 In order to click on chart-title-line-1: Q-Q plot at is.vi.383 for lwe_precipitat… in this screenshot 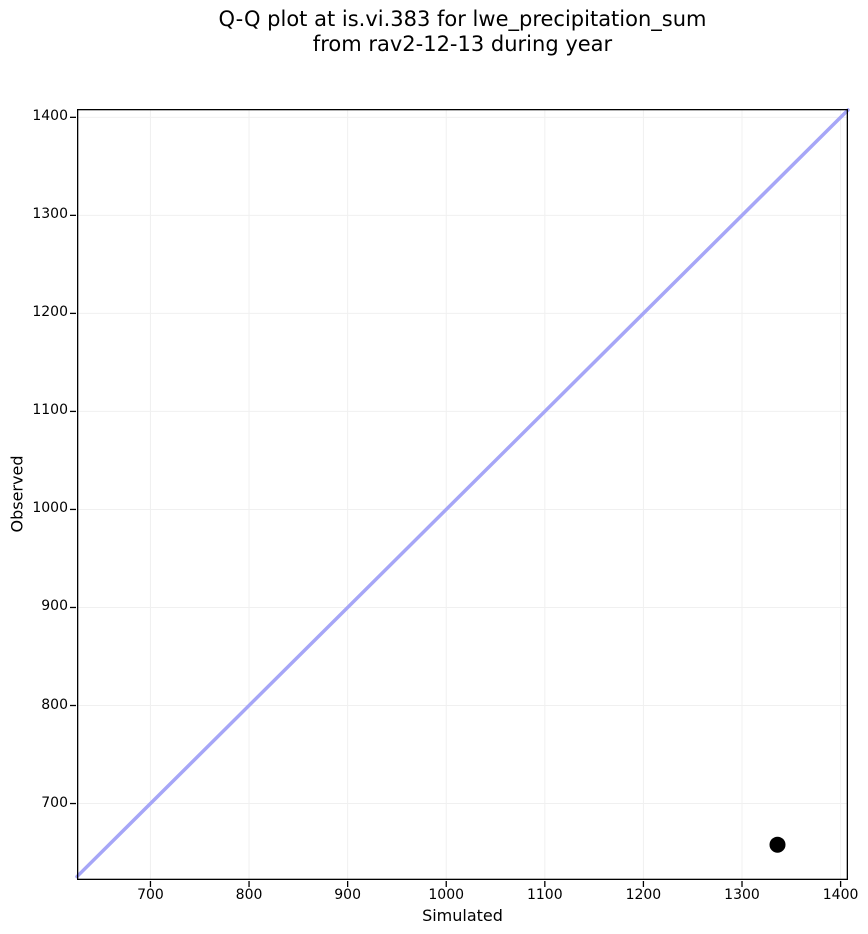, I will do `click(462, 19)`.